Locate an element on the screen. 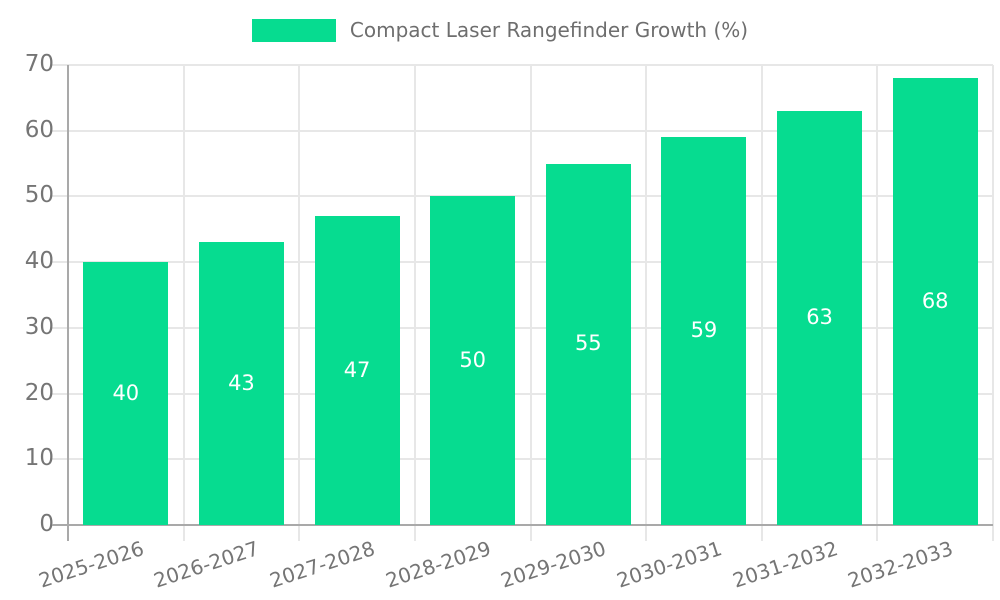 The image size is (1000, 600). x-tick-label: 2030-2031 is located at coordinates (669, 564).